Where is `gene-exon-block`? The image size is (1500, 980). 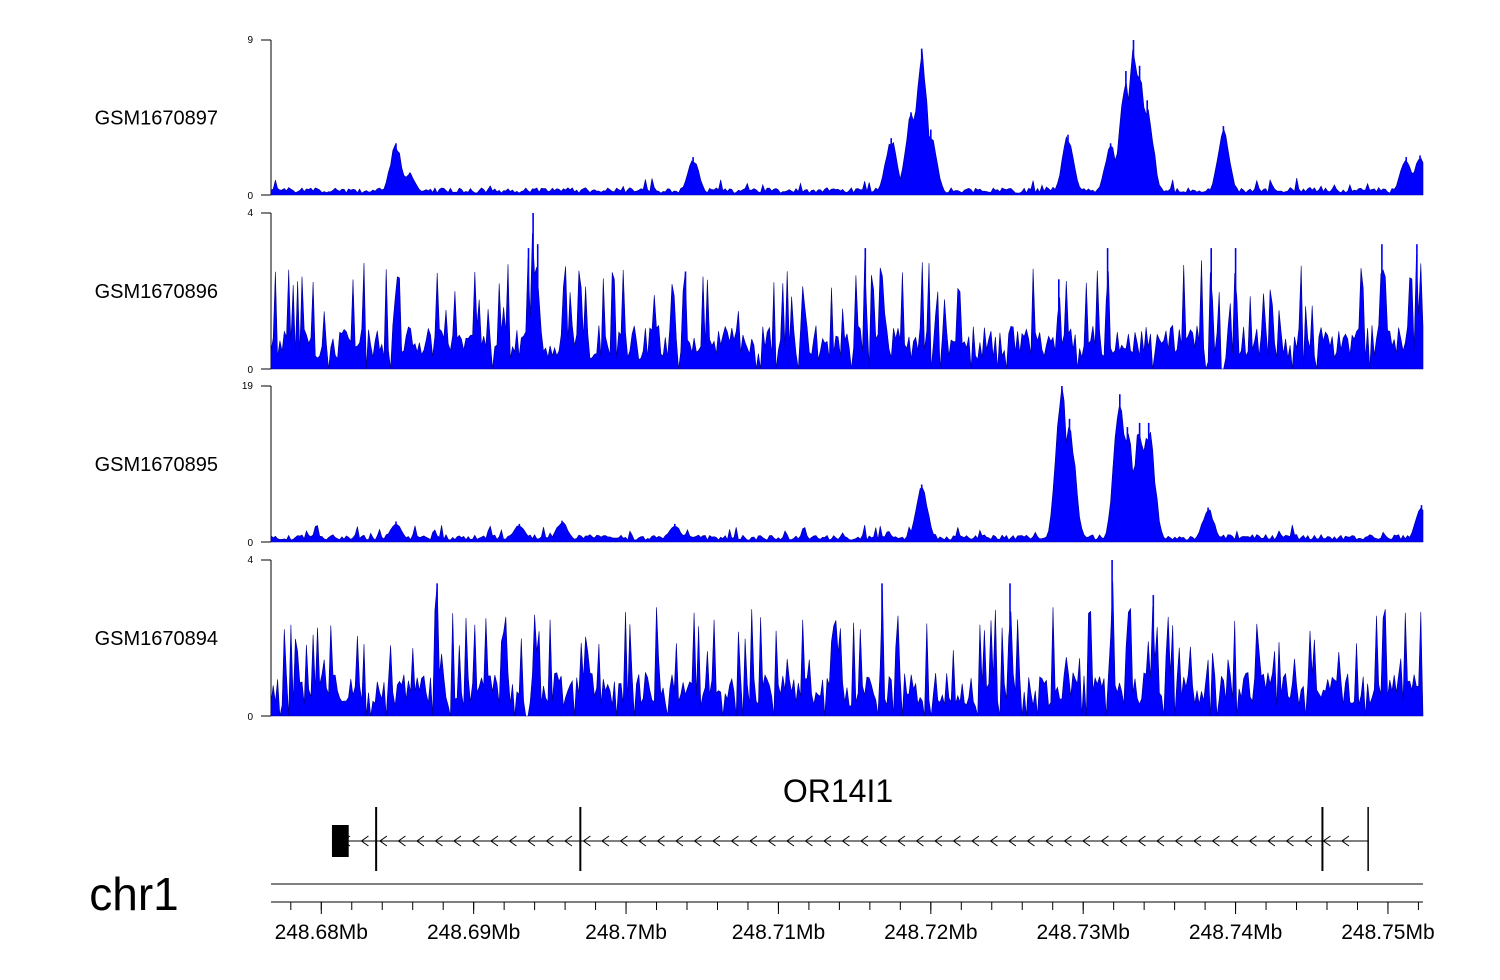
gene-exon-block is located at coordinates (340, 841).